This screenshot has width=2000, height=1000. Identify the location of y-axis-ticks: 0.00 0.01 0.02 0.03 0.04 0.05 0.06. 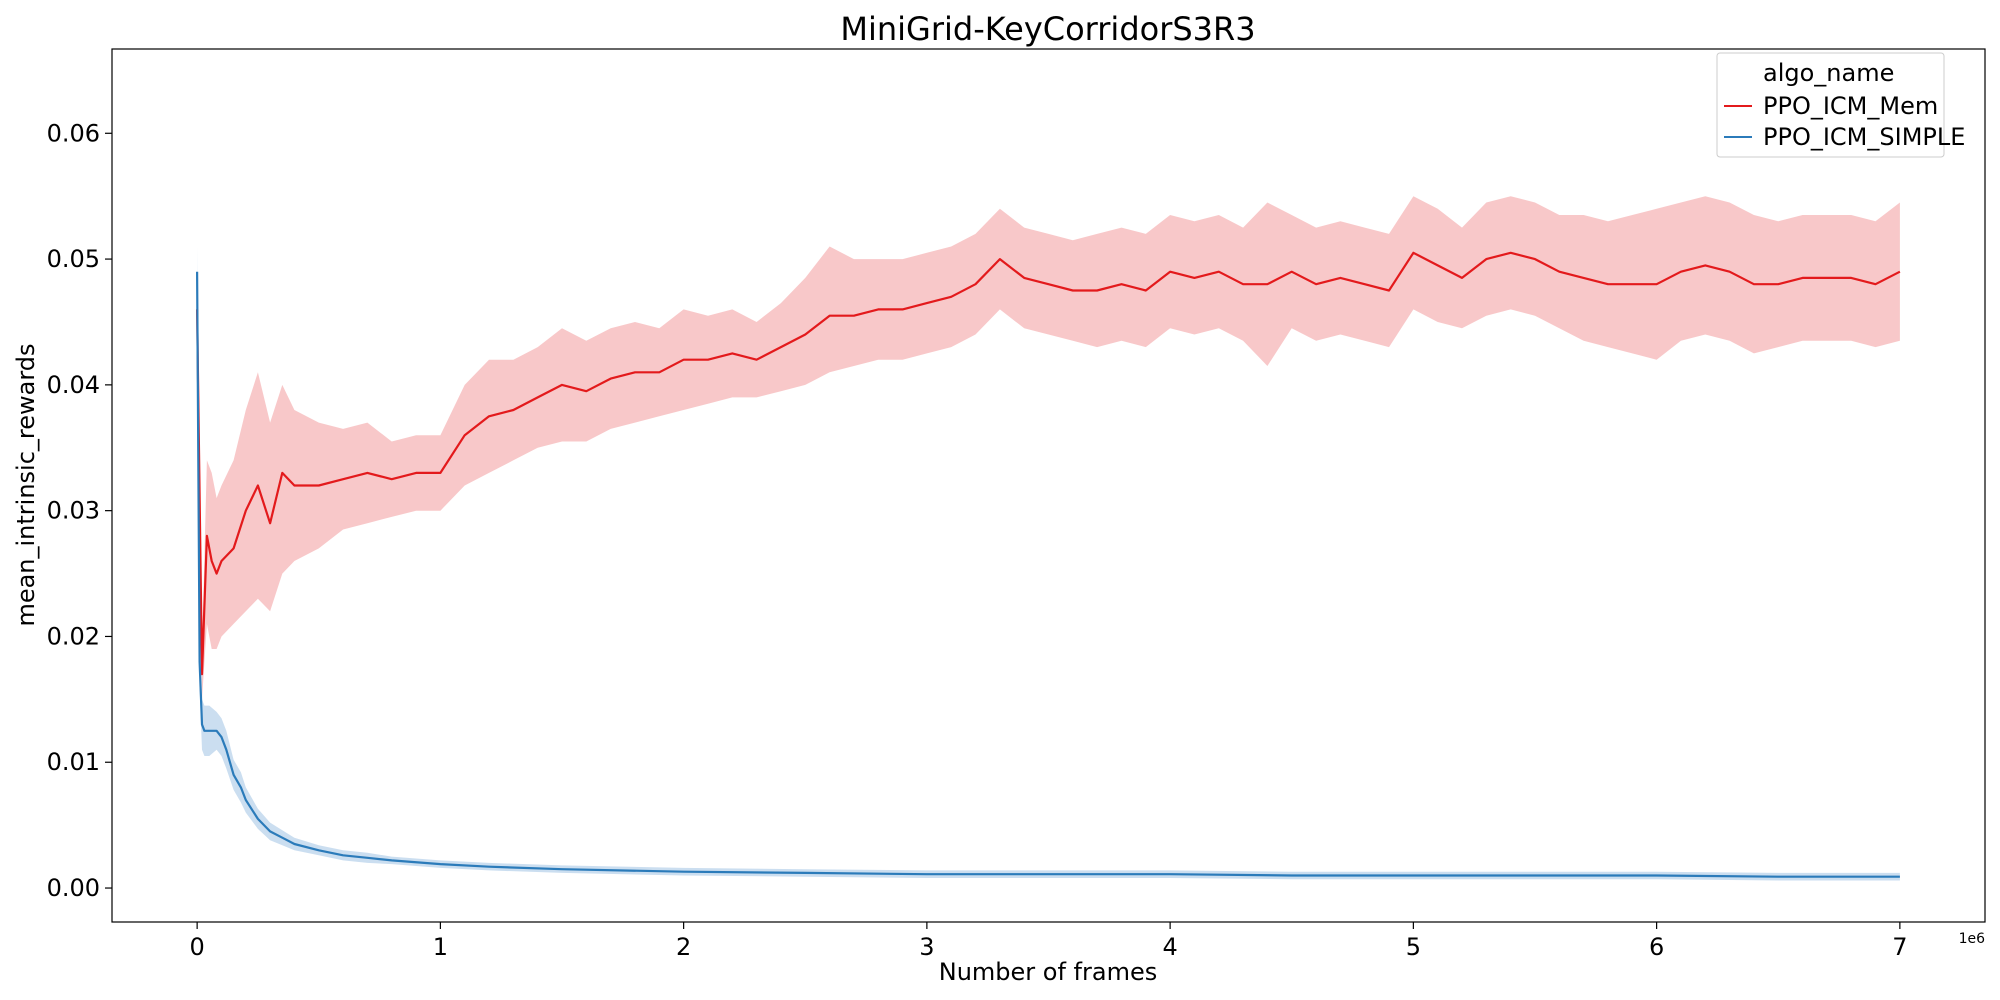
(79, 510).